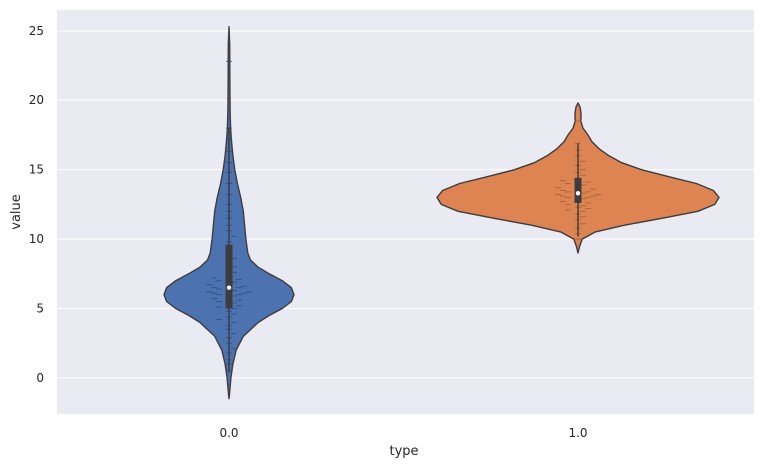  What do you see at coordinates (36, 31) in the screenshot?
I see `y-tick-label: 25` at bounding box center [36, 31].